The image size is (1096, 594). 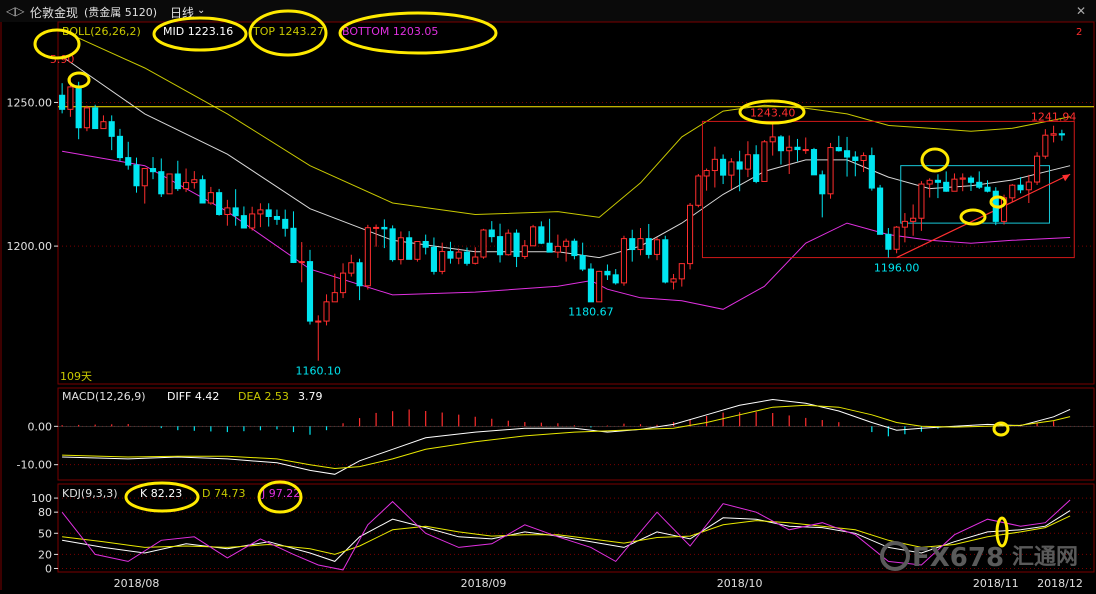 I want to click on macd-ytick-label: -10.00, so click(x=34, y=465).